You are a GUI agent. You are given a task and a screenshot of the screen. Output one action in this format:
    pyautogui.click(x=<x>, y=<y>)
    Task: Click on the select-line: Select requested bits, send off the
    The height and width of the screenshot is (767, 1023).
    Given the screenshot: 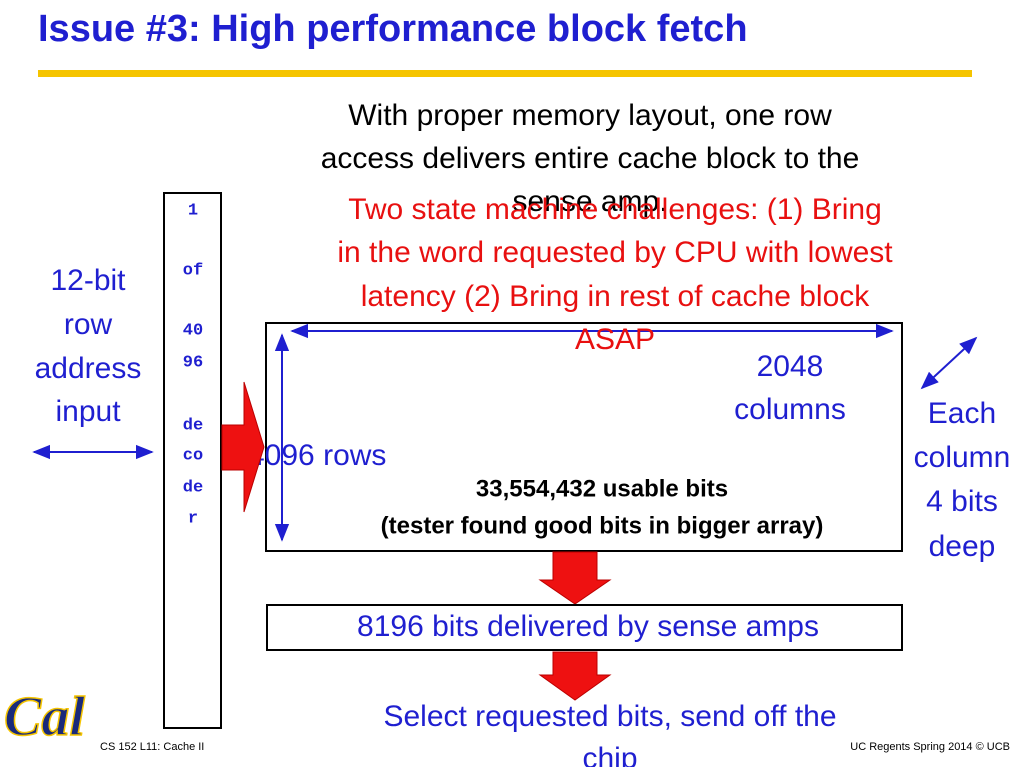 What is the action you would take?
    pyautogui.click(x=609, y=716)
    